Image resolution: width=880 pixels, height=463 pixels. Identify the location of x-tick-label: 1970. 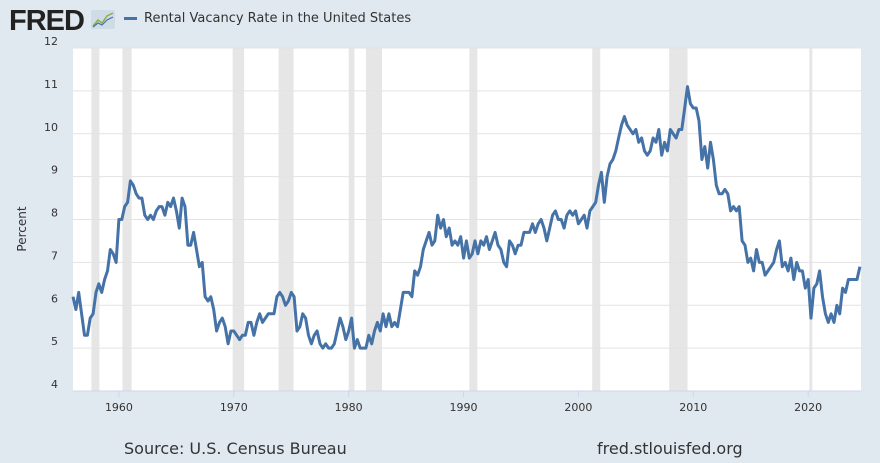
(234, 407).